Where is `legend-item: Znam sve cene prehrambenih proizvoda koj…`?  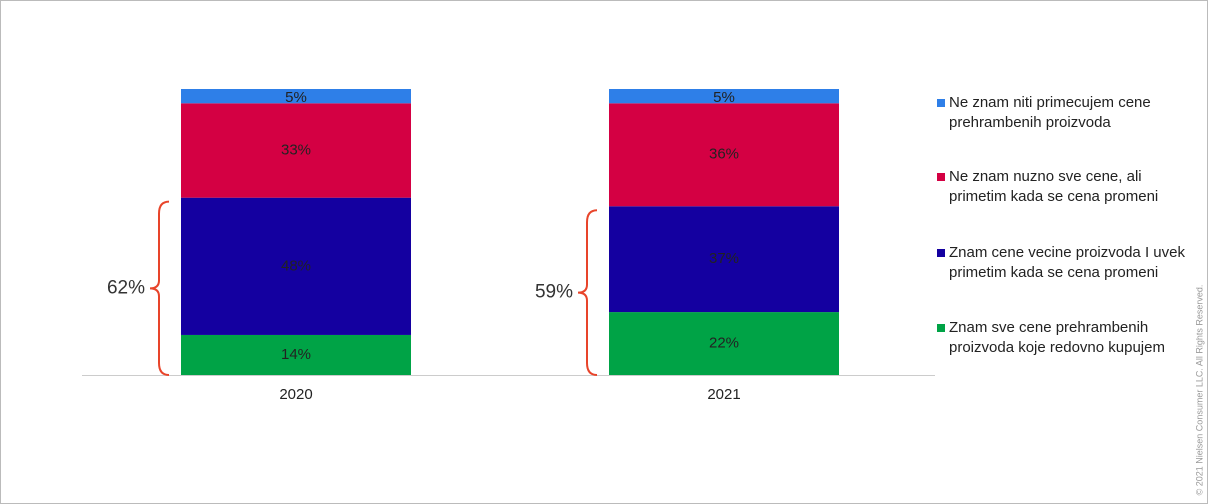 legend-item: Znam sve cene prehrambenih proizvoda koj… is located at coordinates (1063, 338).